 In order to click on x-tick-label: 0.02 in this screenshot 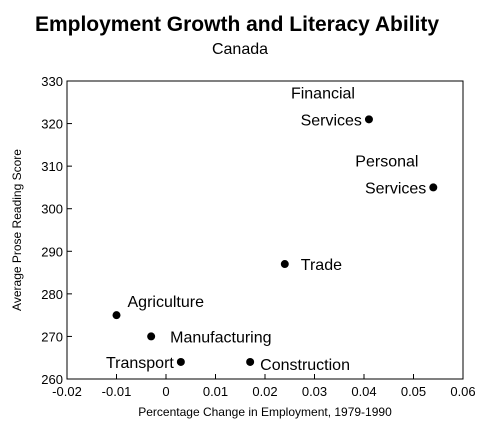, I will do `click(264, 391)`.